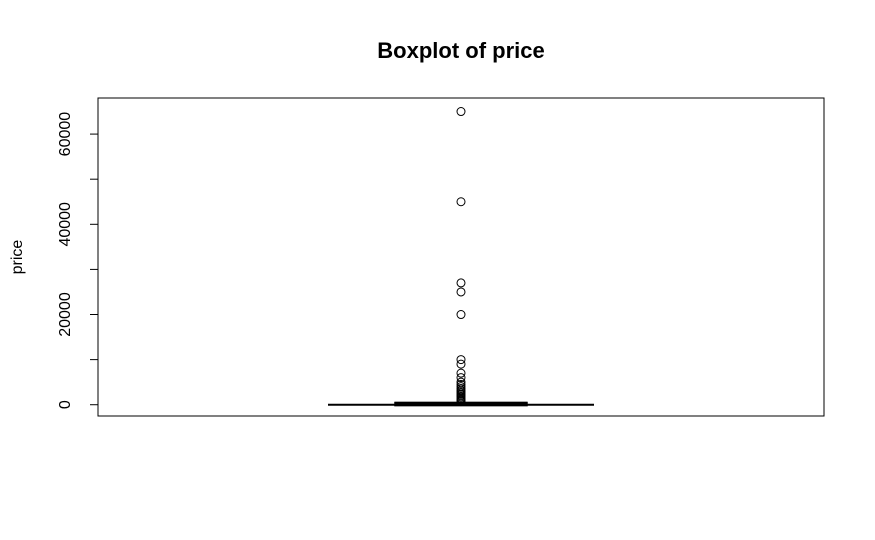  I want to click on y-axis-label: price, so click(17, 257).